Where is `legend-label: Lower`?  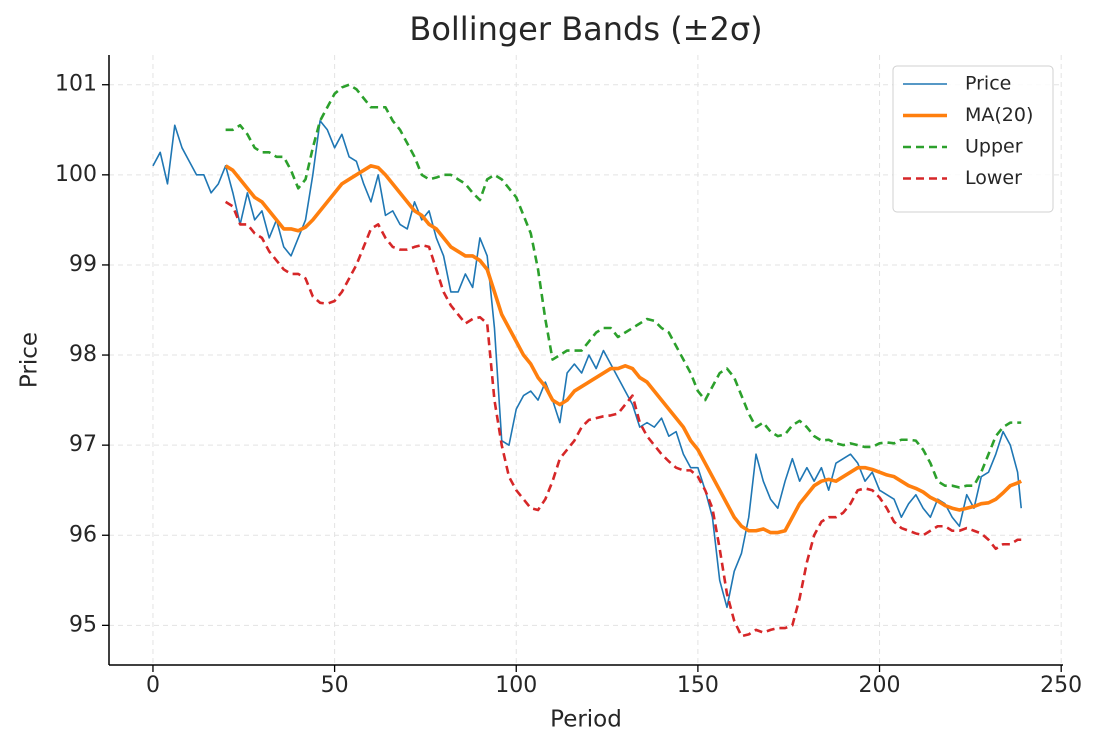
legend-label: Lower is located at coordinates (993, 178).